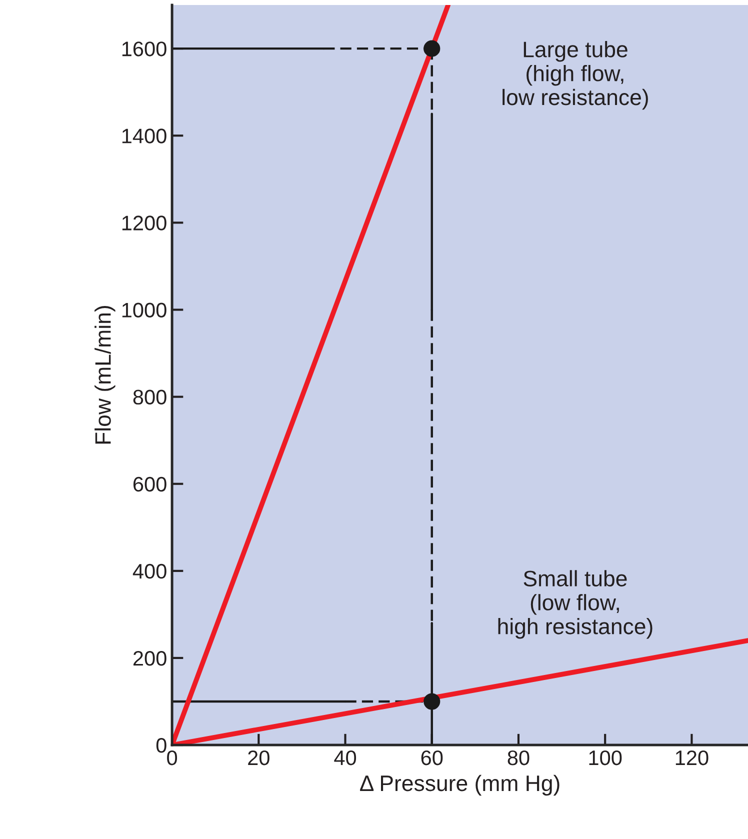 Image resolution: width=748 pixels, height=839 pixels. Describe the element at coordinates (575, 75) in the screenshot. I see `annotation: Large tube (high flow, low resistance)` at that location.